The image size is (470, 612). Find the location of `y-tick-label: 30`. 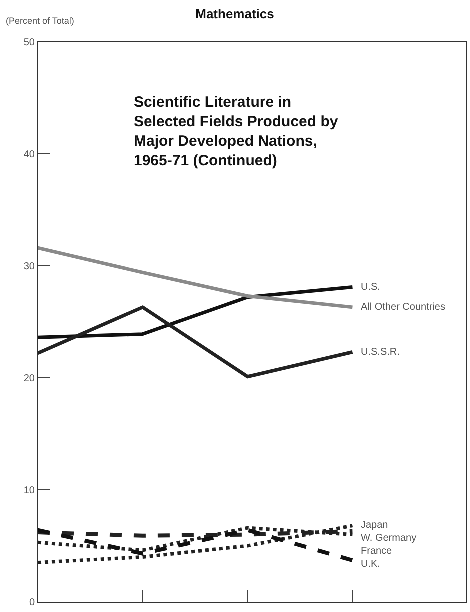

y-tick-label: 30 is located at coordinates (30, 267).